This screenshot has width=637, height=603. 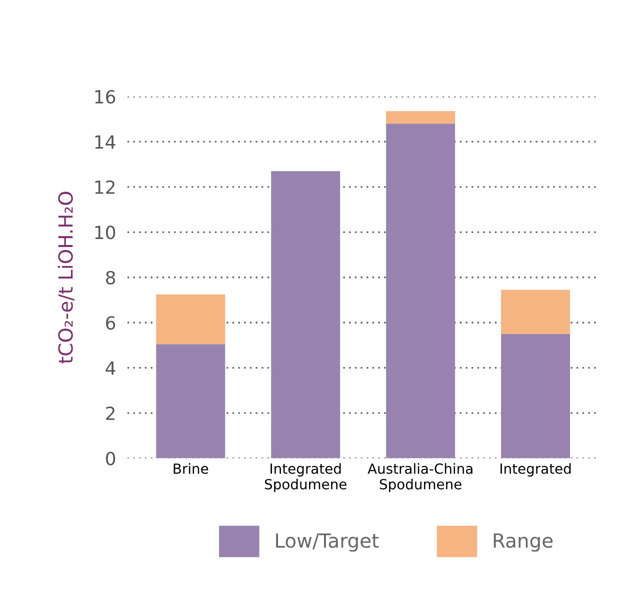 What do you see at coordinates (105, 142) in the screenshot?
I see `y-tick-label: 14` at bounding box center [105, 142].